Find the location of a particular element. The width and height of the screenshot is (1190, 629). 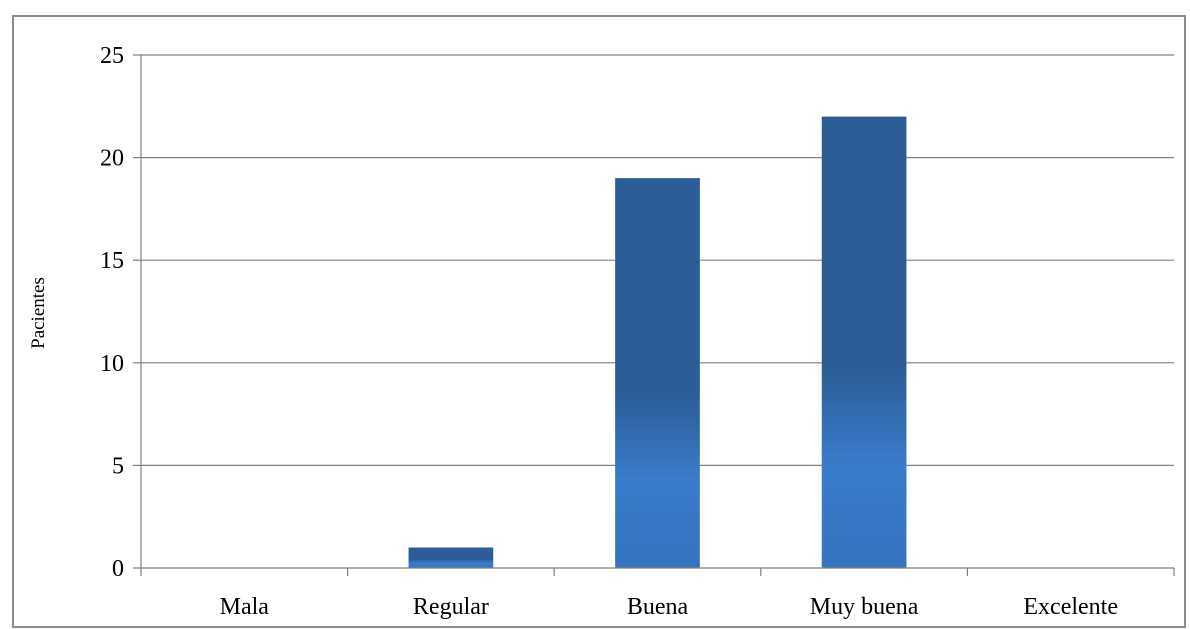

x-category-label: Excelente is located at coordinates (1070, 607).